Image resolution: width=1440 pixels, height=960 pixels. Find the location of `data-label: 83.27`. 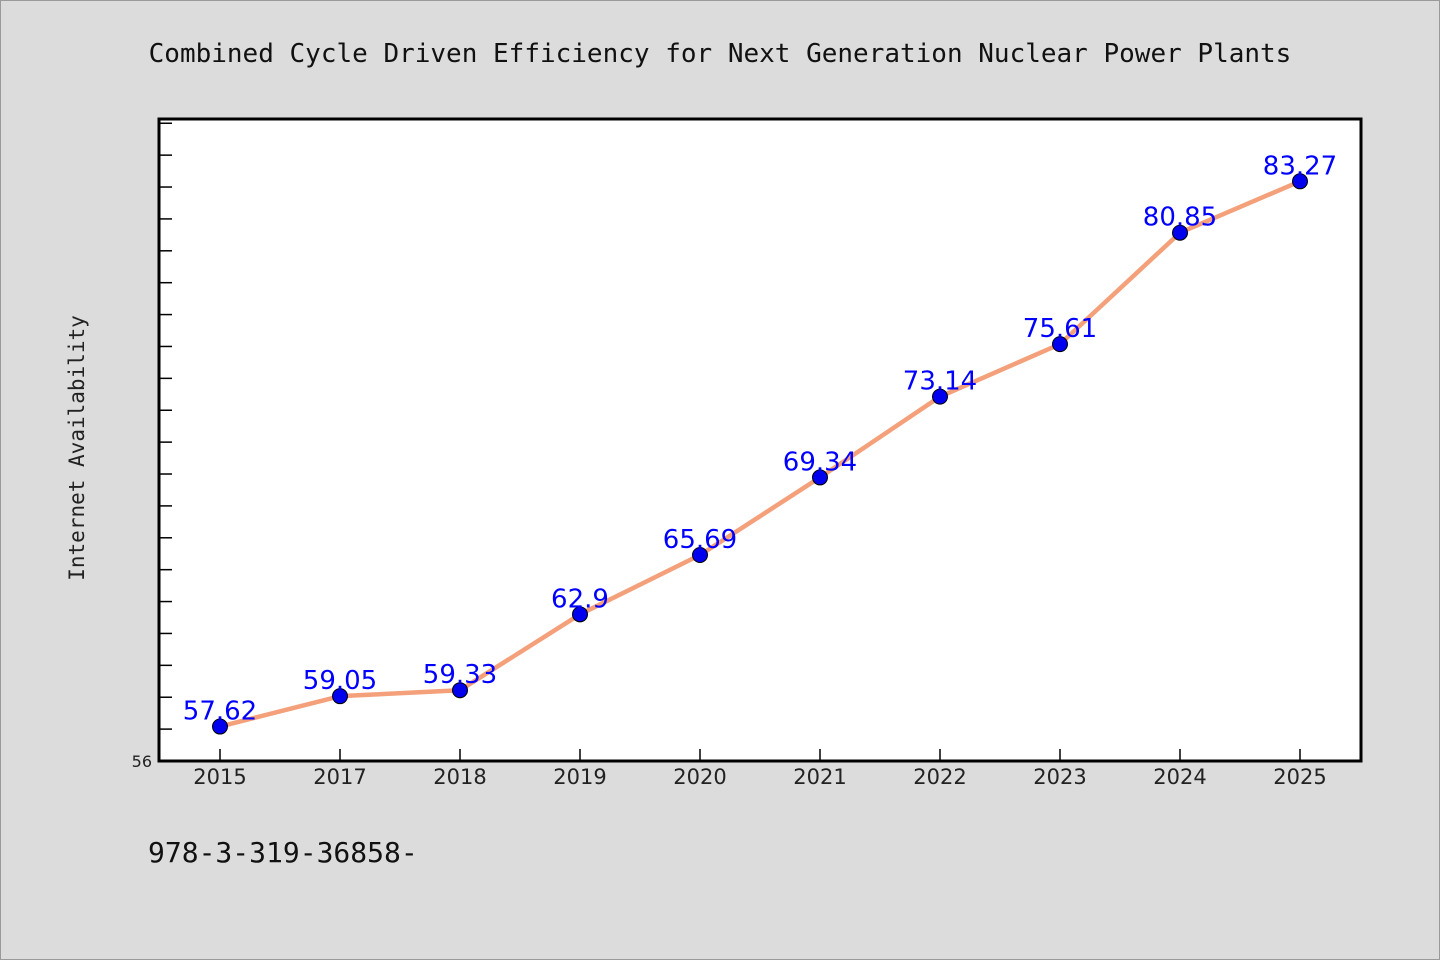

data-label: 83.27 is located at coordinates (1300, 166).